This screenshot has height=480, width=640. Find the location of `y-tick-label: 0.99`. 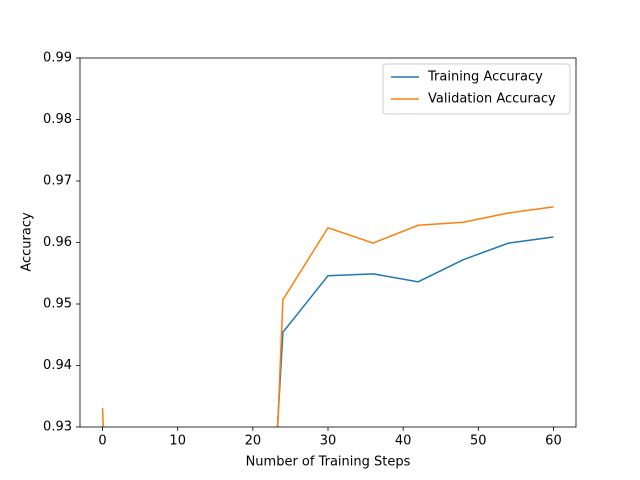

y-tick-label: 0.99 is located at coordinates (57, 58).